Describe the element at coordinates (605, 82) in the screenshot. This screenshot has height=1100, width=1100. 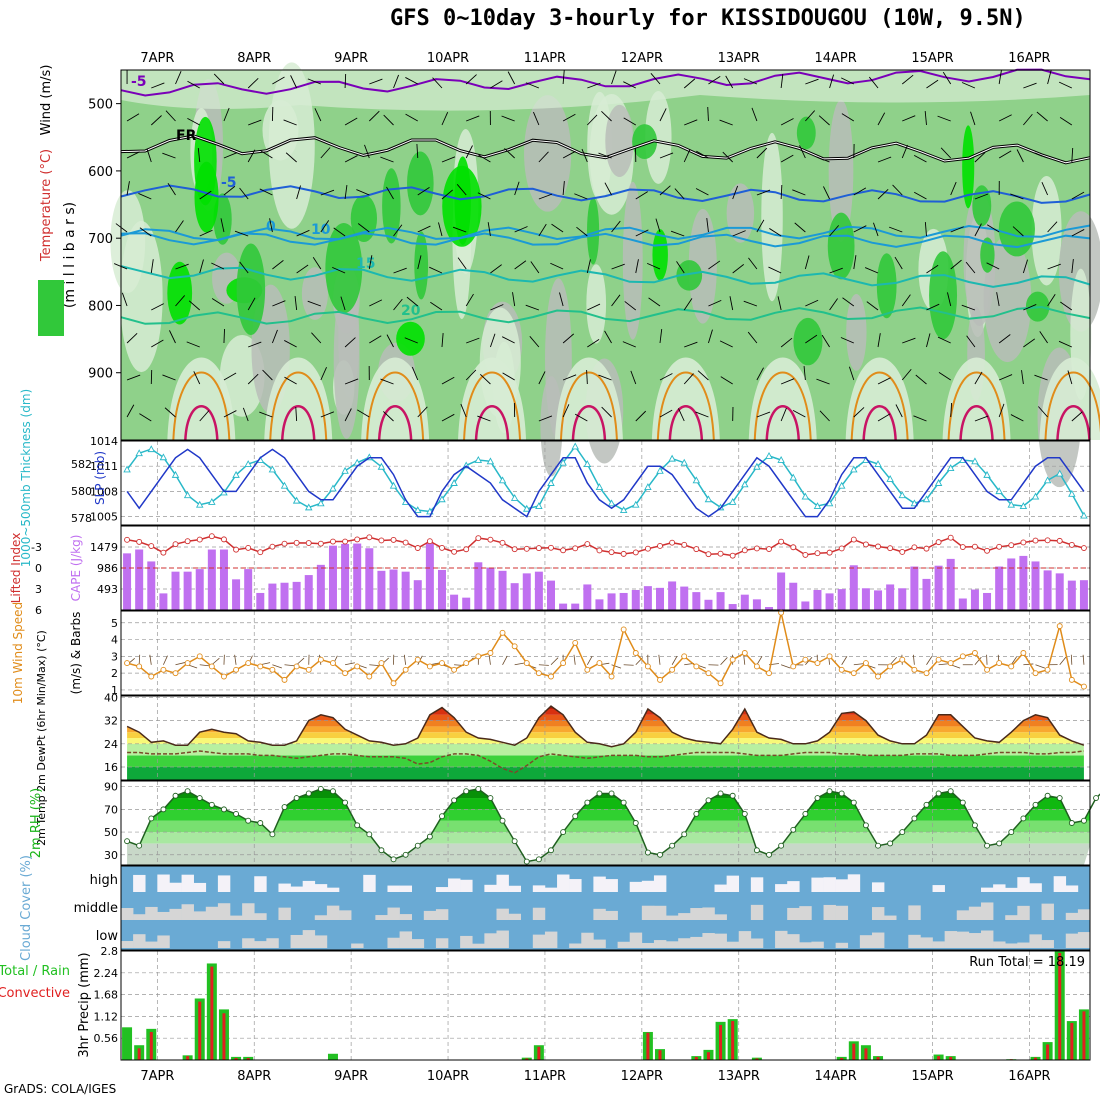
I see `isotherm-line` at that location.